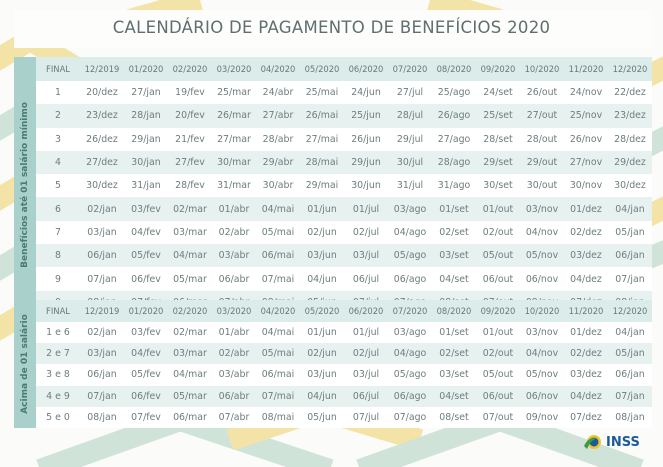  Describe the element at coordinates (190, 69) in the screenshot. I see `column-header: 02/2020` at that location.